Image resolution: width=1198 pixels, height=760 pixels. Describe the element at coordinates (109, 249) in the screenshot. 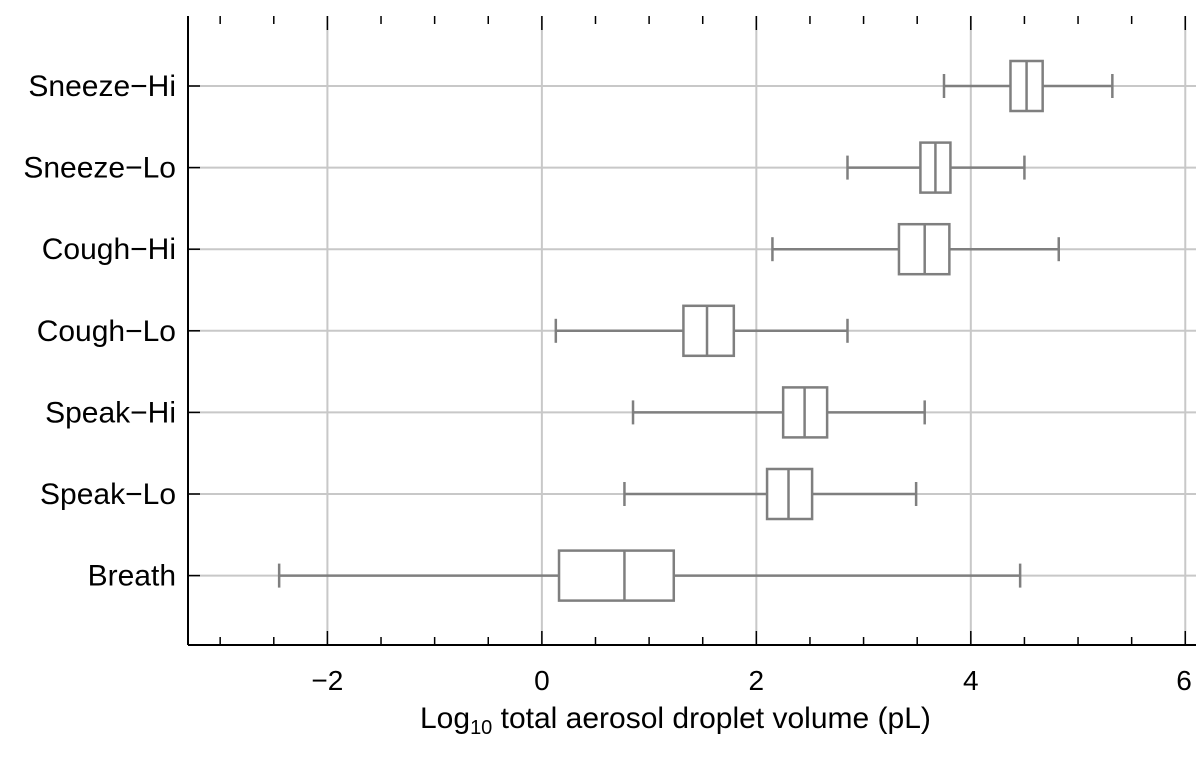

I see `category-label: Cough−Hi` at that location.